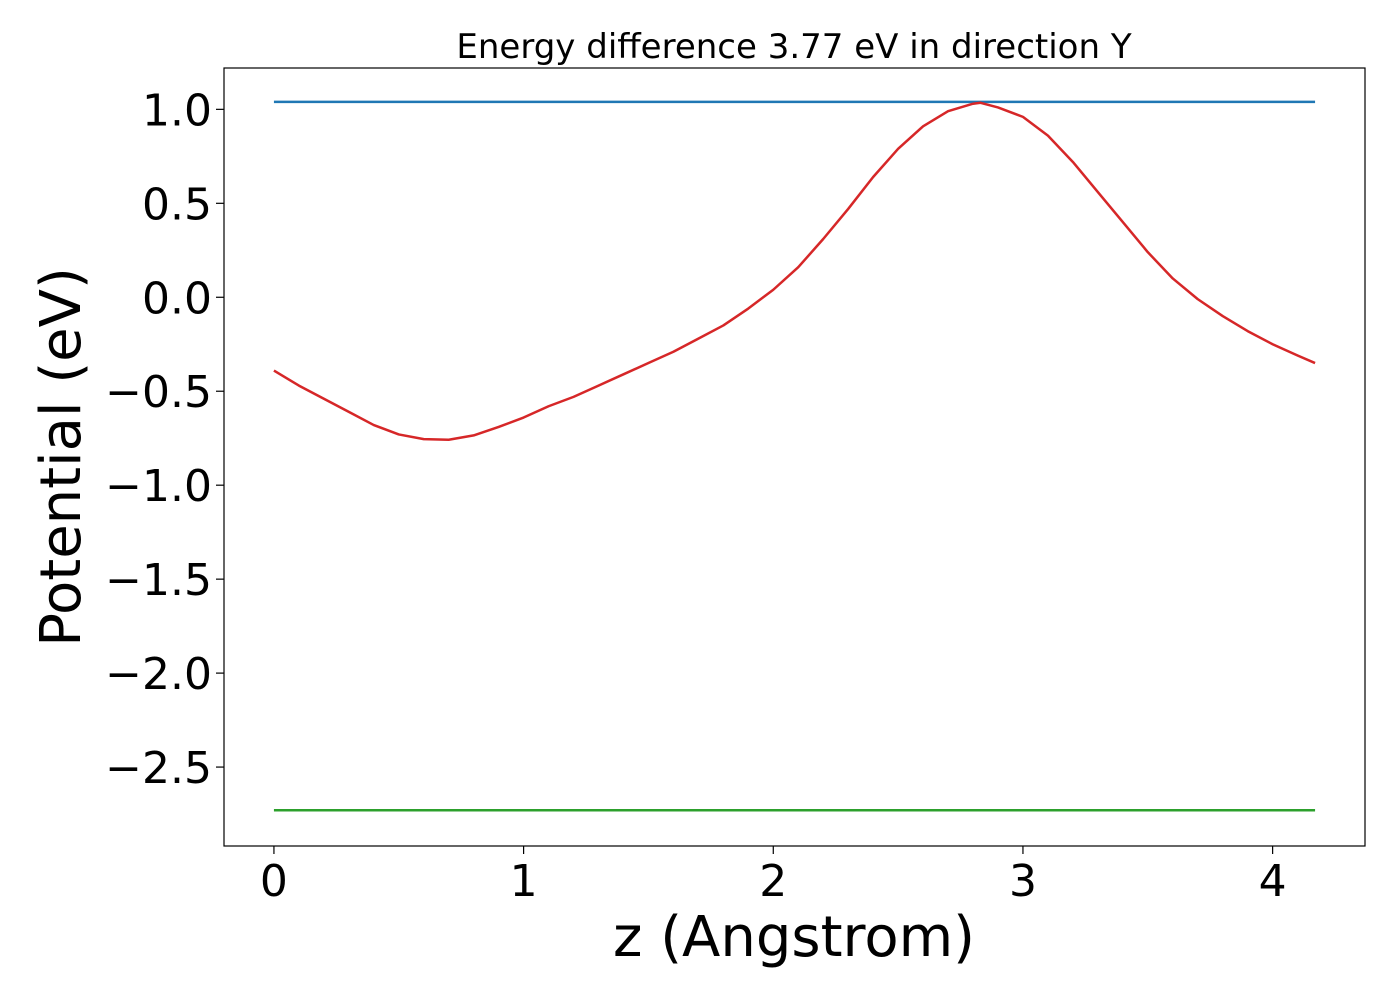 The image size is (1400, 1000). Describe the element at coordinates (1273, 881) in the screenshot. I see `x-tick-label: 4` at that location.